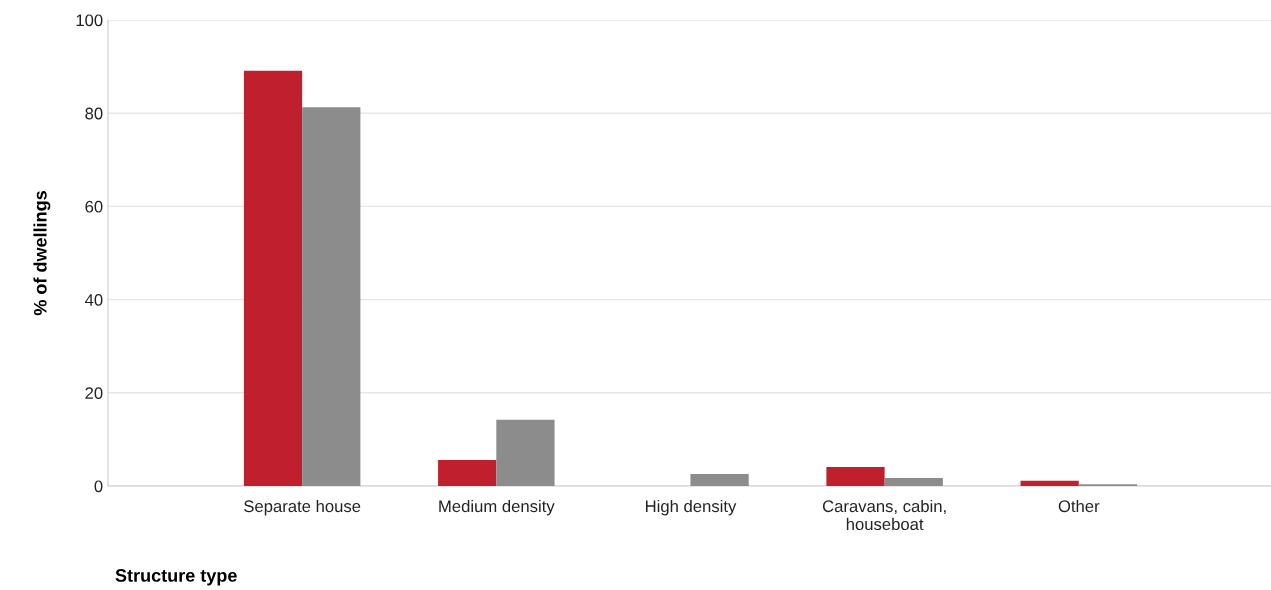  What do you see at coordinates (89, 20) in the screenshot?
I see `y-tick-label: 100` at bounding box center [89, 20].